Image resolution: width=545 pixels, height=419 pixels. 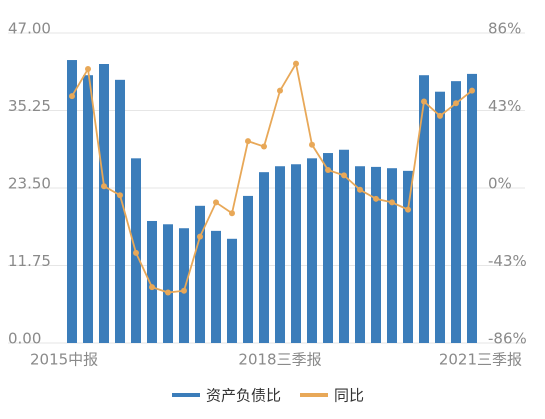 What do you see at coordinates (29, 184) in the screenshot?
I see `y-tick-label: 23.50` at bounding box center [29, 184].